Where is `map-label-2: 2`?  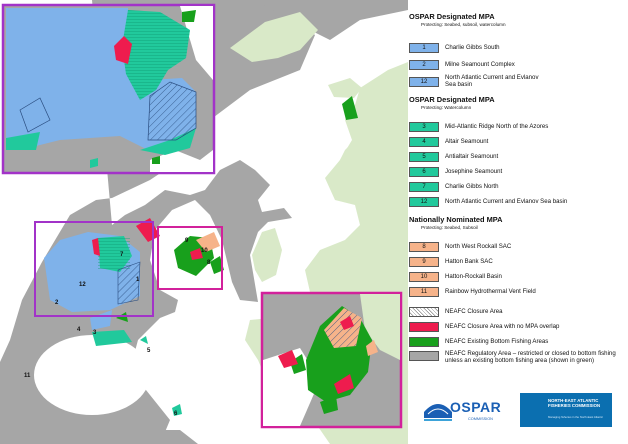 map-label-2: 2 is located at coordinates (57, 303).